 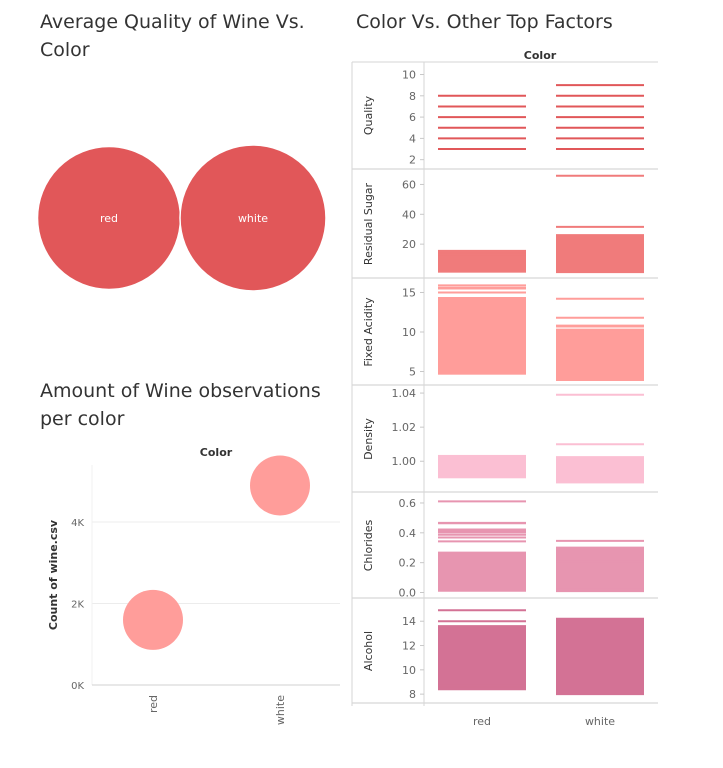 What do you see at coordinates (368, 223) in the screenshot?
I see `strip-row-label-residual_sugar: Residual Sugar` at bounding box center [368, 223].